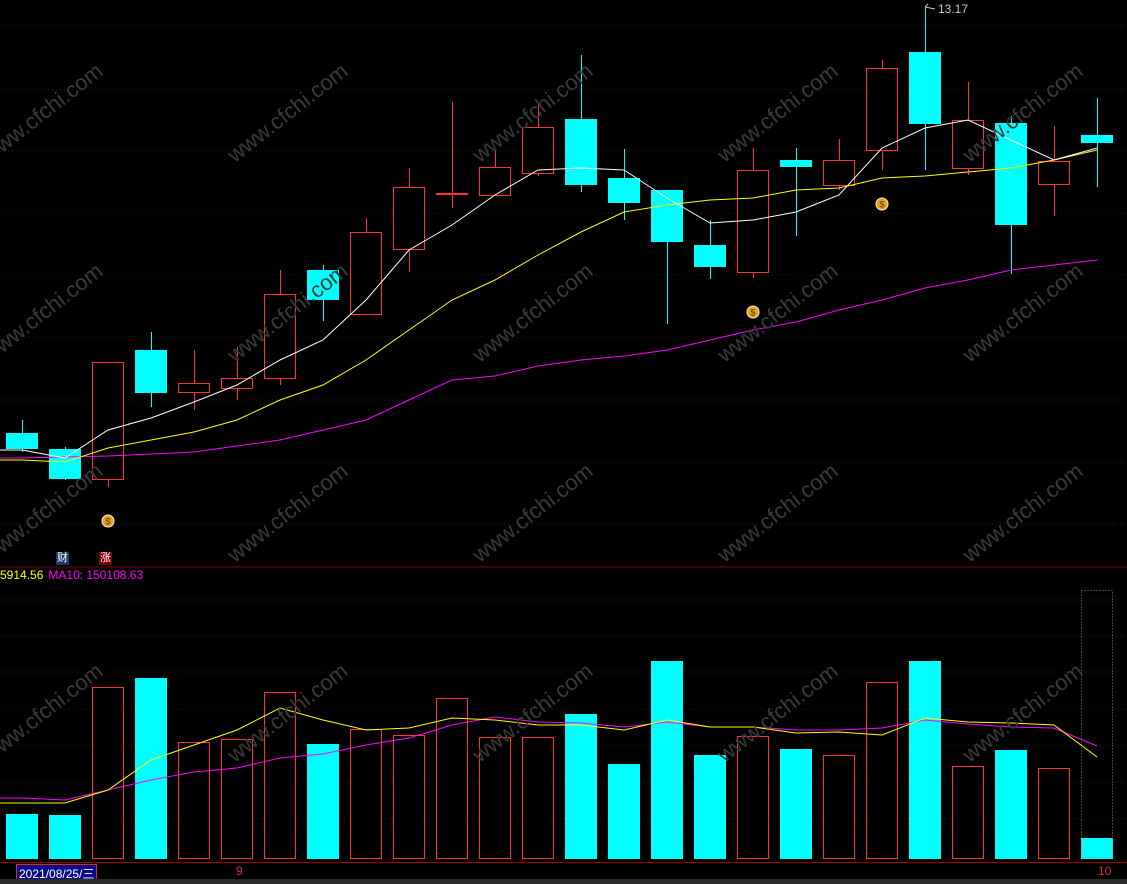  Describe the element at coordinates (1097, 724) in the screenshot. I see `current-bar-highlight` at that location.